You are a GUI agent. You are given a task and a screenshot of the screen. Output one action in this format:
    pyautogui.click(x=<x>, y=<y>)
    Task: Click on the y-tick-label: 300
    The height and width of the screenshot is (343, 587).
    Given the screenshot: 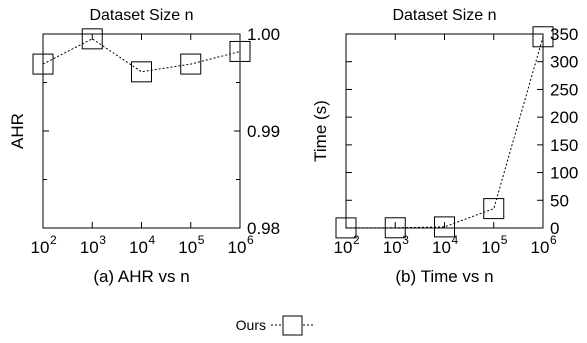 What is the action you would take?
    pyautogui.click(x=564, y=62)
    